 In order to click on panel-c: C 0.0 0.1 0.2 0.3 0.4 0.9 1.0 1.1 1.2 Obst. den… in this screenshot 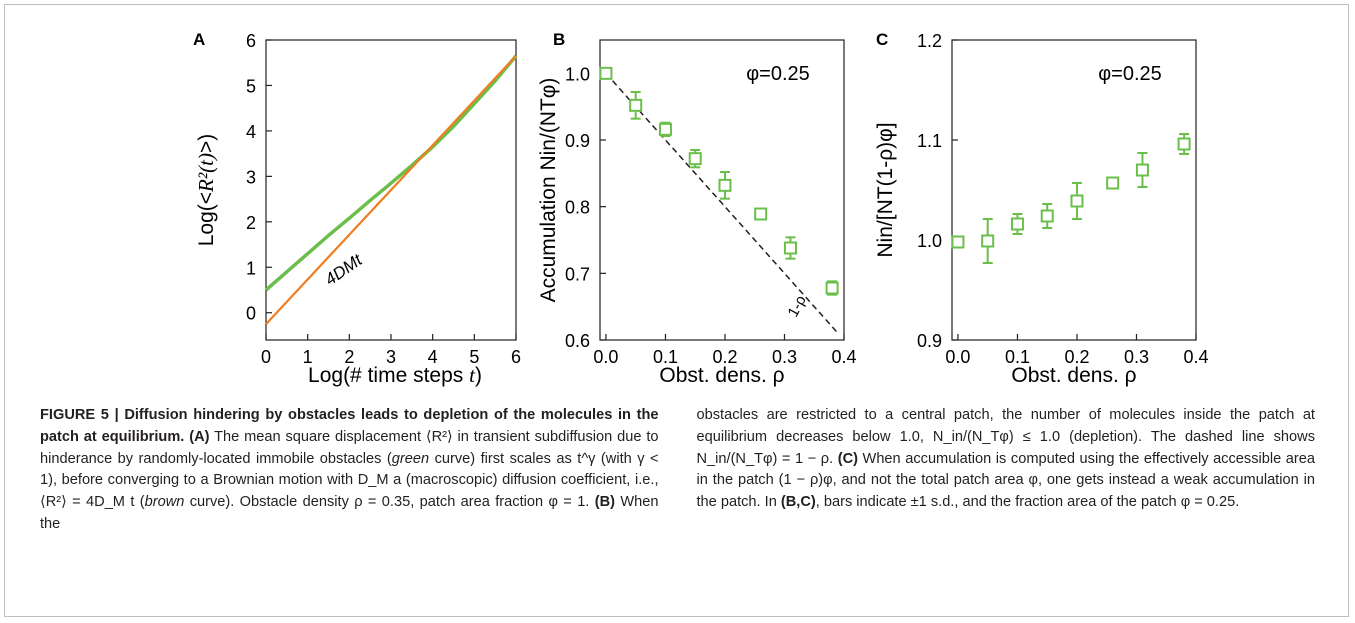, I will do `click(1041, 208)`.